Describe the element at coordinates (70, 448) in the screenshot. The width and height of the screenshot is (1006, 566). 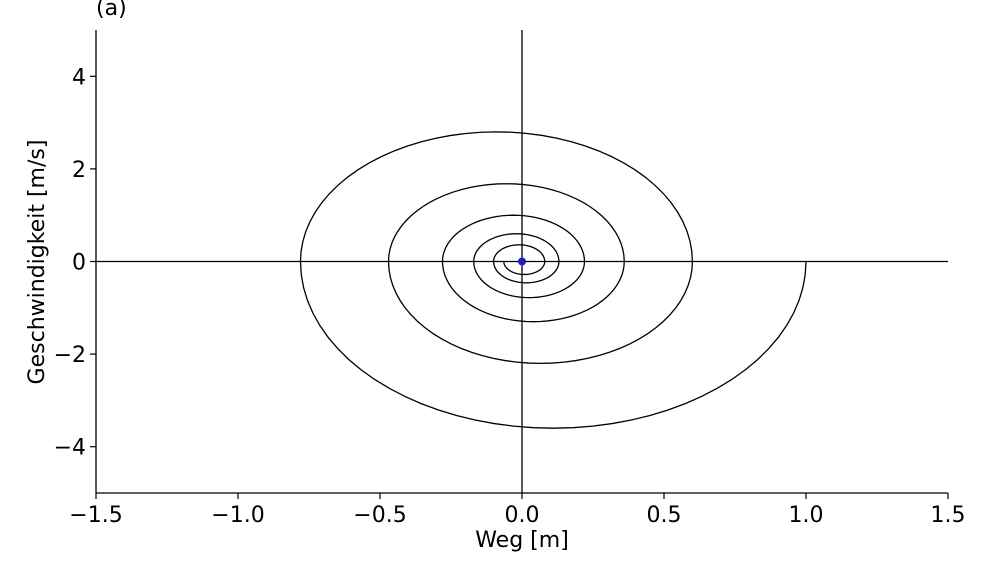
I see `y-tick-label: −4` at that location.